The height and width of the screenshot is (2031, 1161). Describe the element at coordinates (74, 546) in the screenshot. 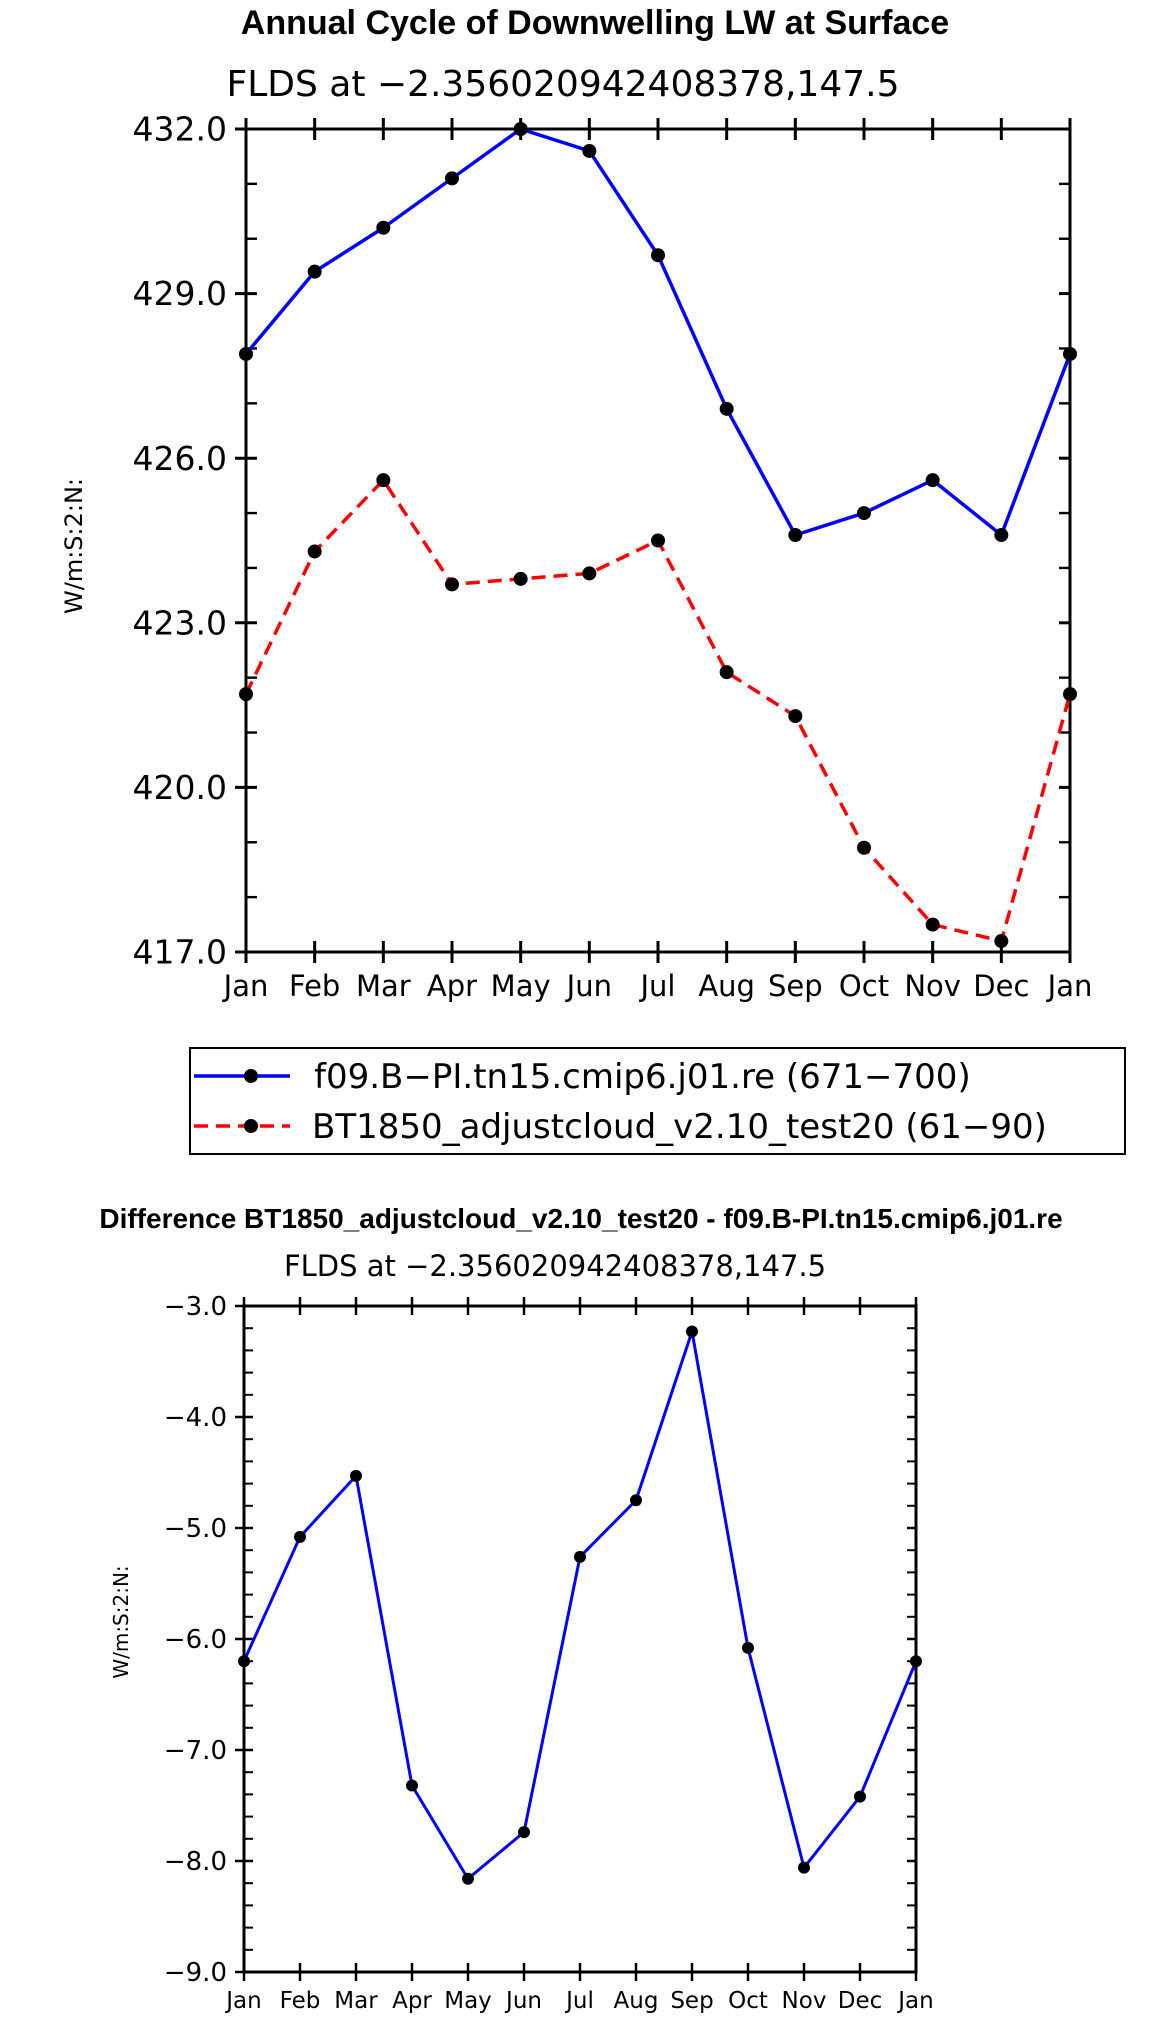

I see `chart1-ylabel: W/m:S:2:N:` at that location.